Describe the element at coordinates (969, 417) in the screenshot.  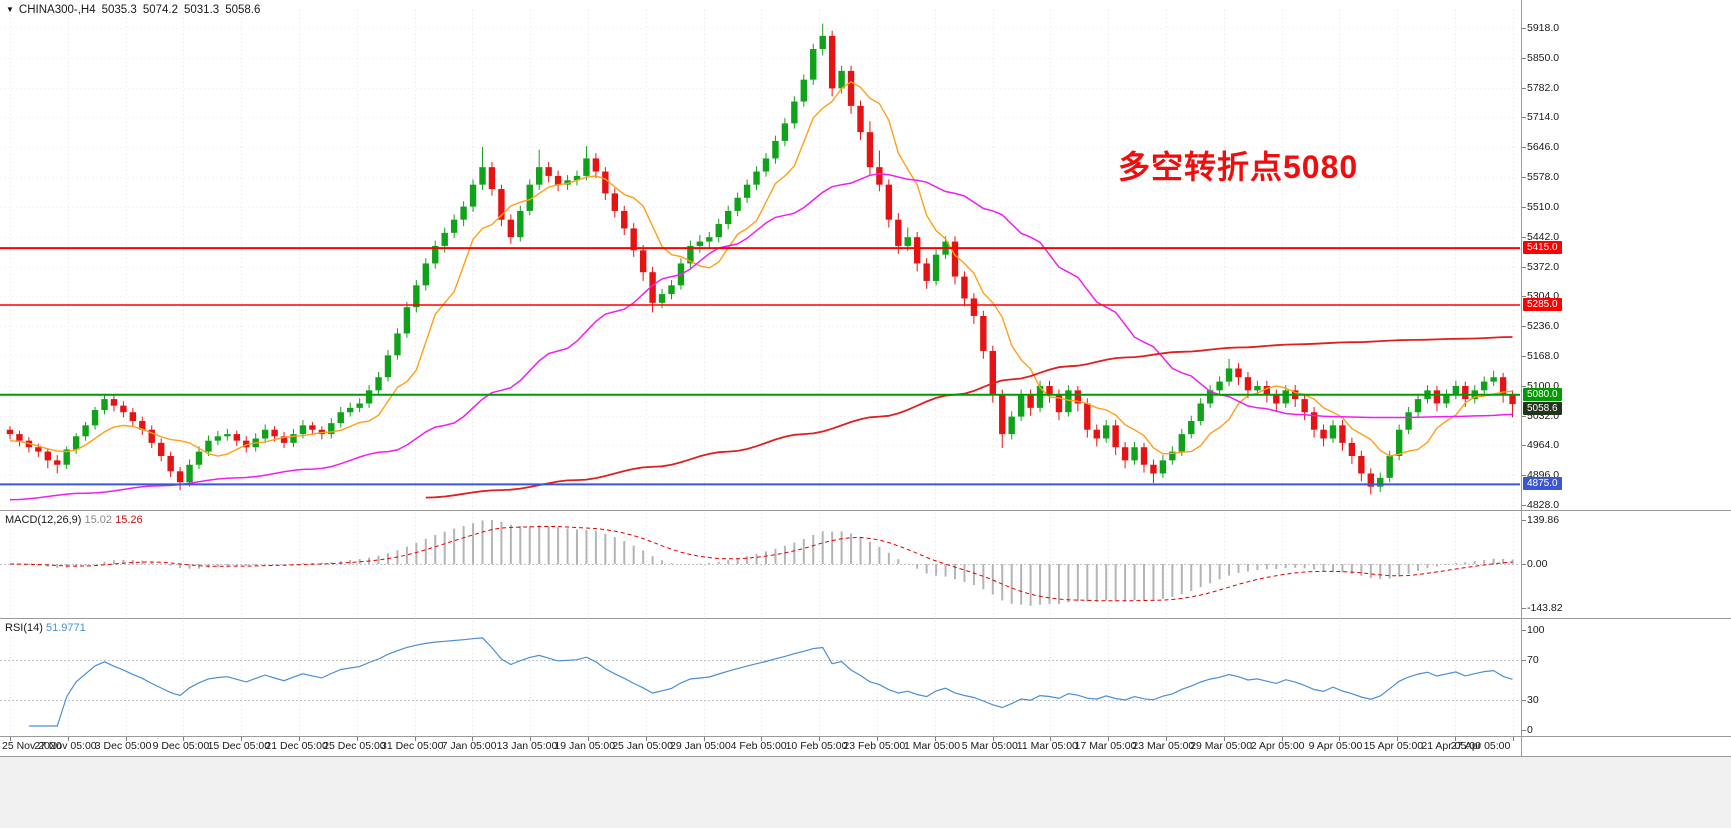
I see `slow-ma-line` at that location.